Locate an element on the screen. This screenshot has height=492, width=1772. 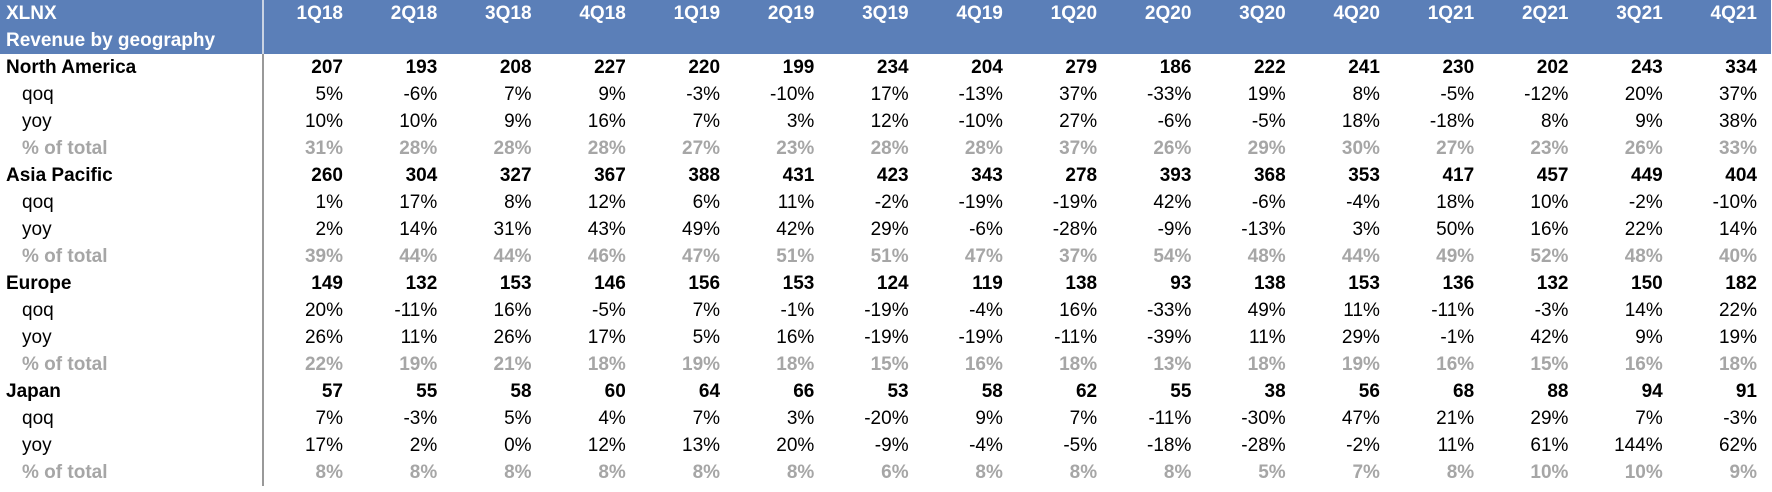
value-cell: 199 is located at coordinates (798, 67).